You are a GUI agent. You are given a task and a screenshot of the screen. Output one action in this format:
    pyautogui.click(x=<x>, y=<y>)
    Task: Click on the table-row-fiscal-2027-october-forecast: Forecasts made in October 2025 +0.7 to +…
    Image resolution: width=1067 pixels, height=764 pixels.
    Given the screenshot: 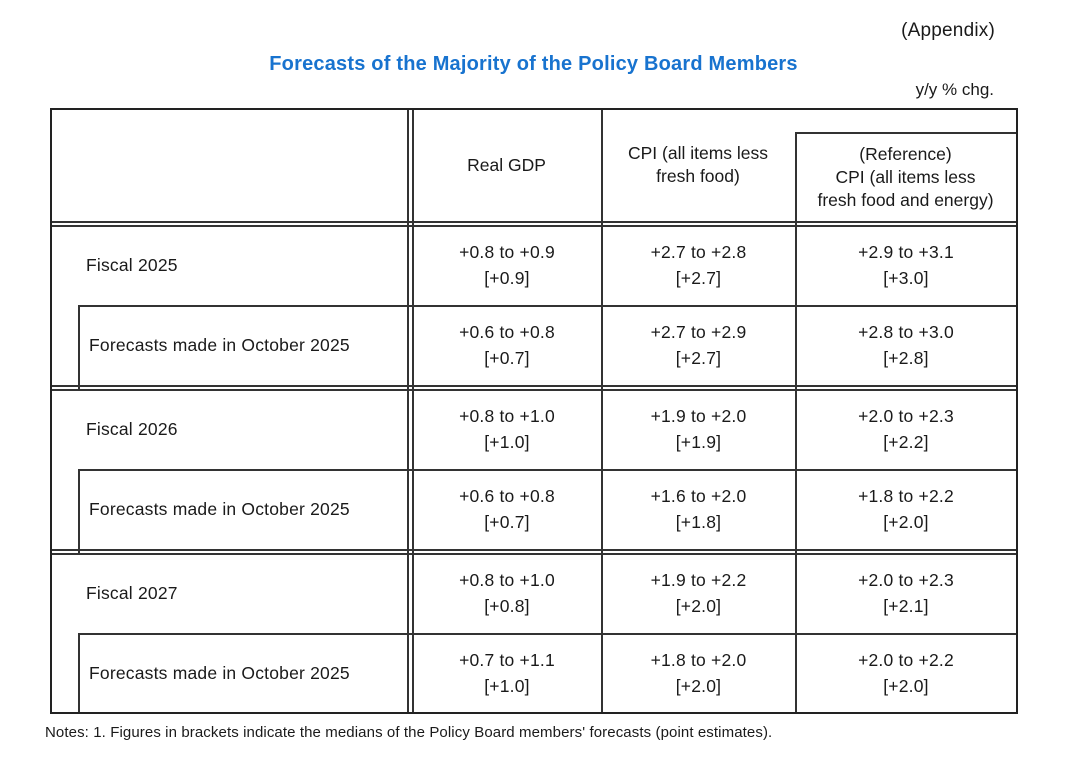 What is the action you would take?
    pyautogui.click(x=534, y=673)
    